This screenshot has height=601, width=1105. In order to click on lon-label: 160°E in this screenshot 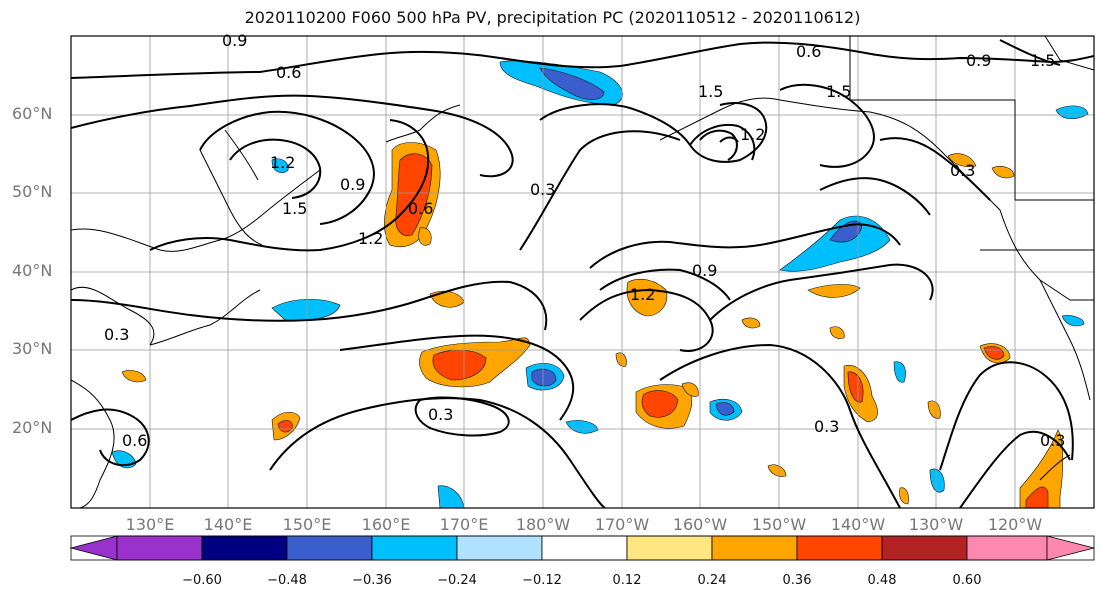, I will do `click(386, 524)`.